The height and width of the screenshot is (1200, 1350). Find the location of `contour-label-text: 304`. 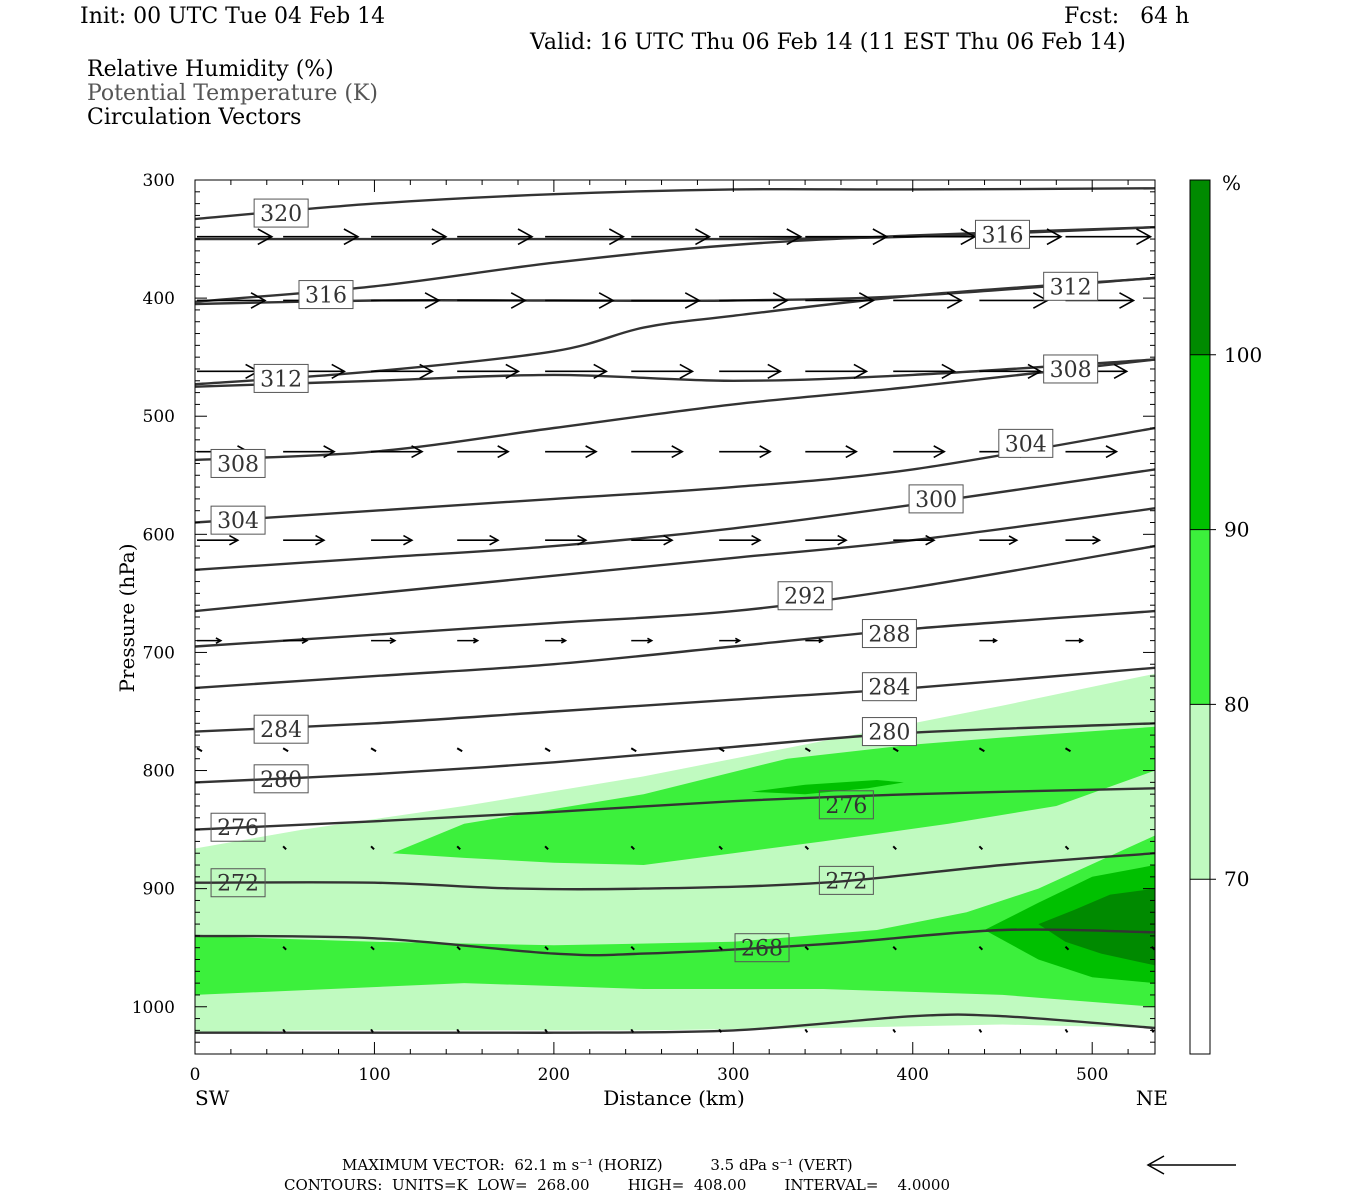

contour-label-text: 304 is located at coordinates (1026, 444).